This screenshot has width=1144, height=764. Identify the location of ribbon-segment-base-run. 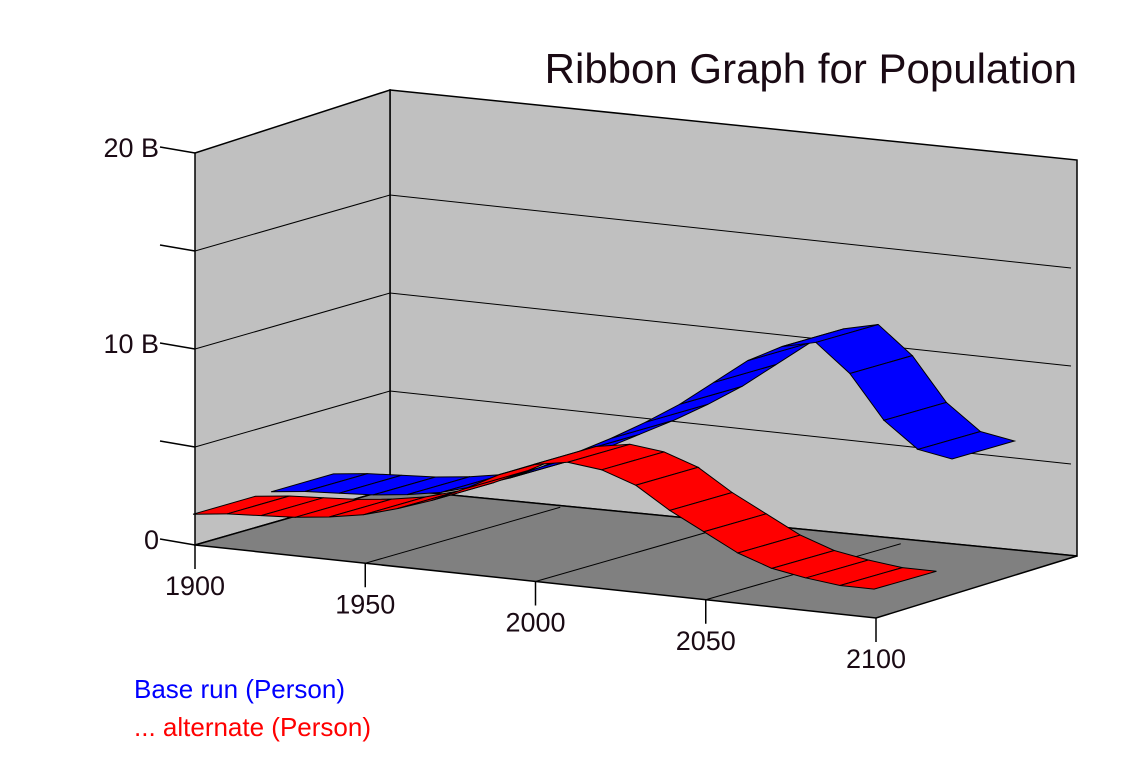
(966, 445).